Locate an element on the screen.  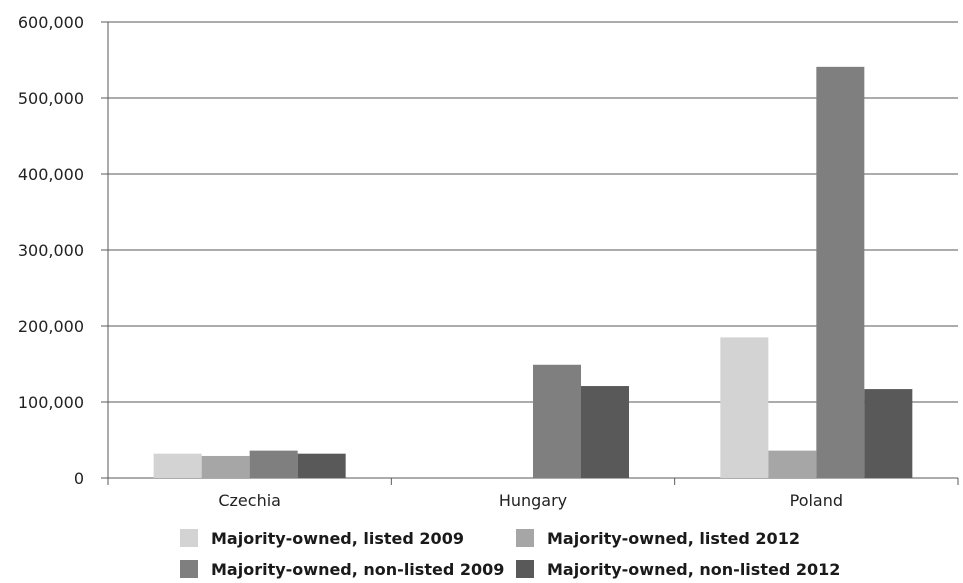
x-category-label: Poland is located at coordinates (816, 500).